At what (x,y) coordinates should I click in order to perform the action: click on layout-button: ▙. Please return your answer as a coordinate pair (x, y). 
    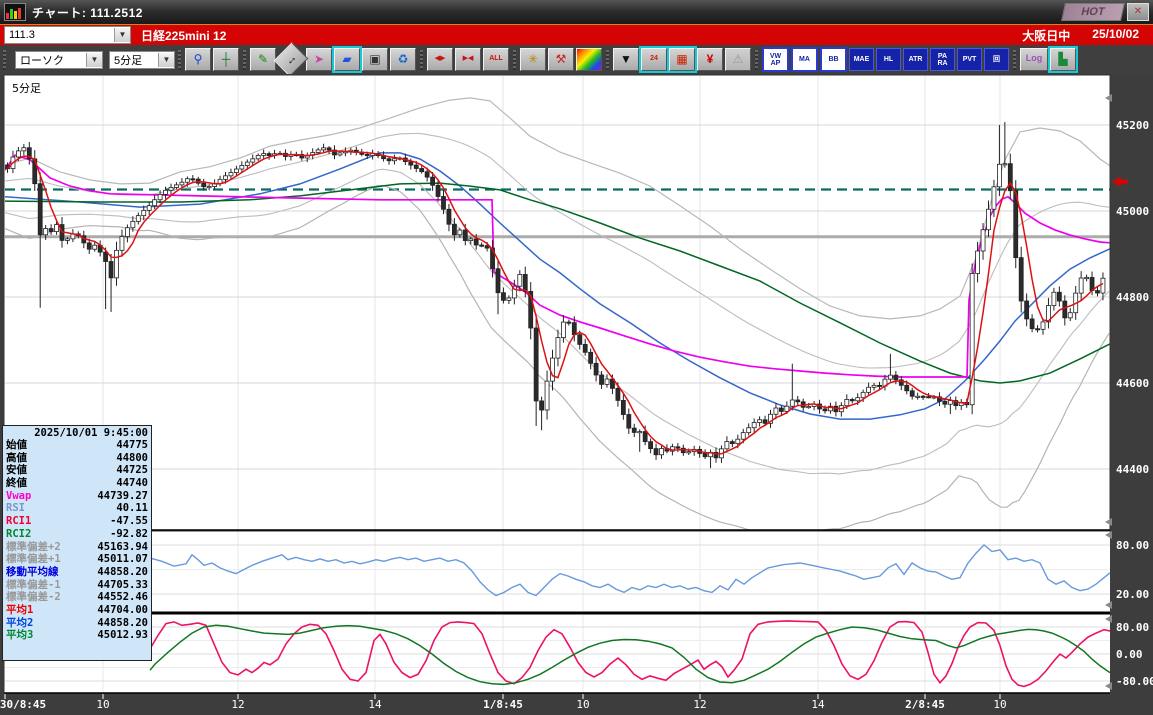
    Looking at the image, I should click on (1063, 59).